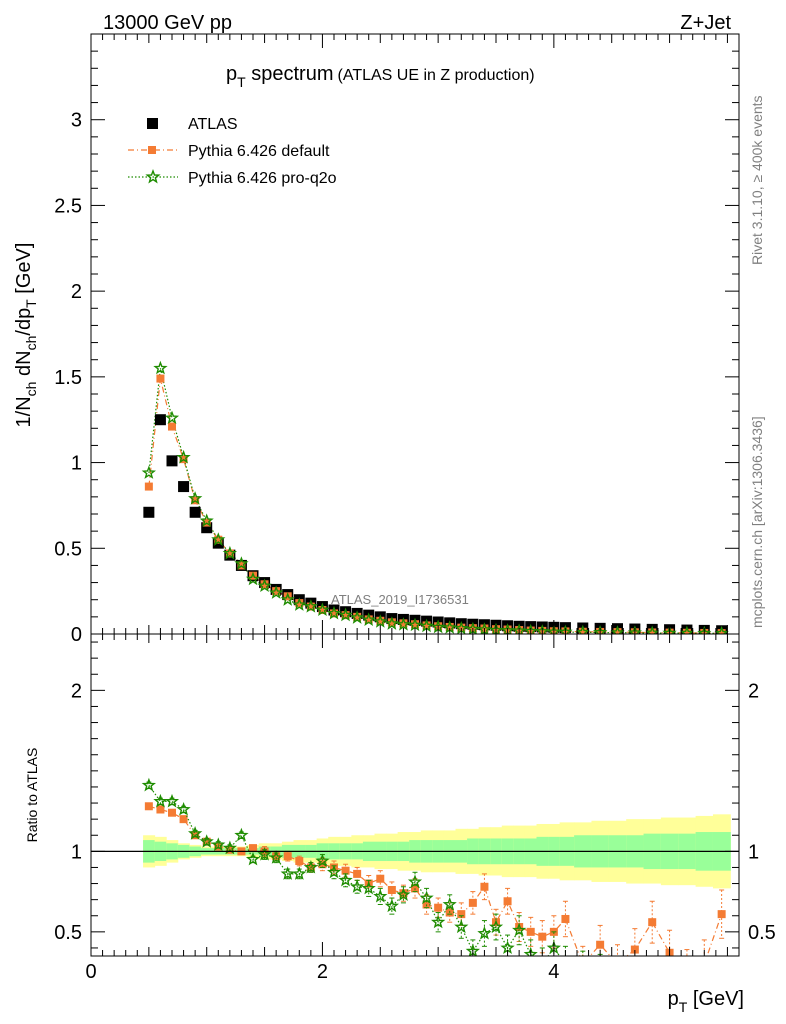  I want to click on analysis-watermark: ATLAS_2019_I1736531, so click(400, 599).